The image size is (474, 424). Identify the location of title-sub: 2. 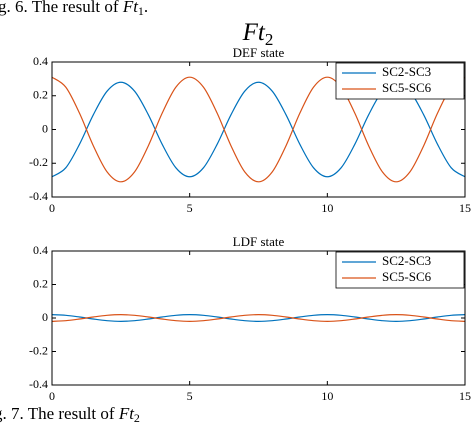
(269, 39).